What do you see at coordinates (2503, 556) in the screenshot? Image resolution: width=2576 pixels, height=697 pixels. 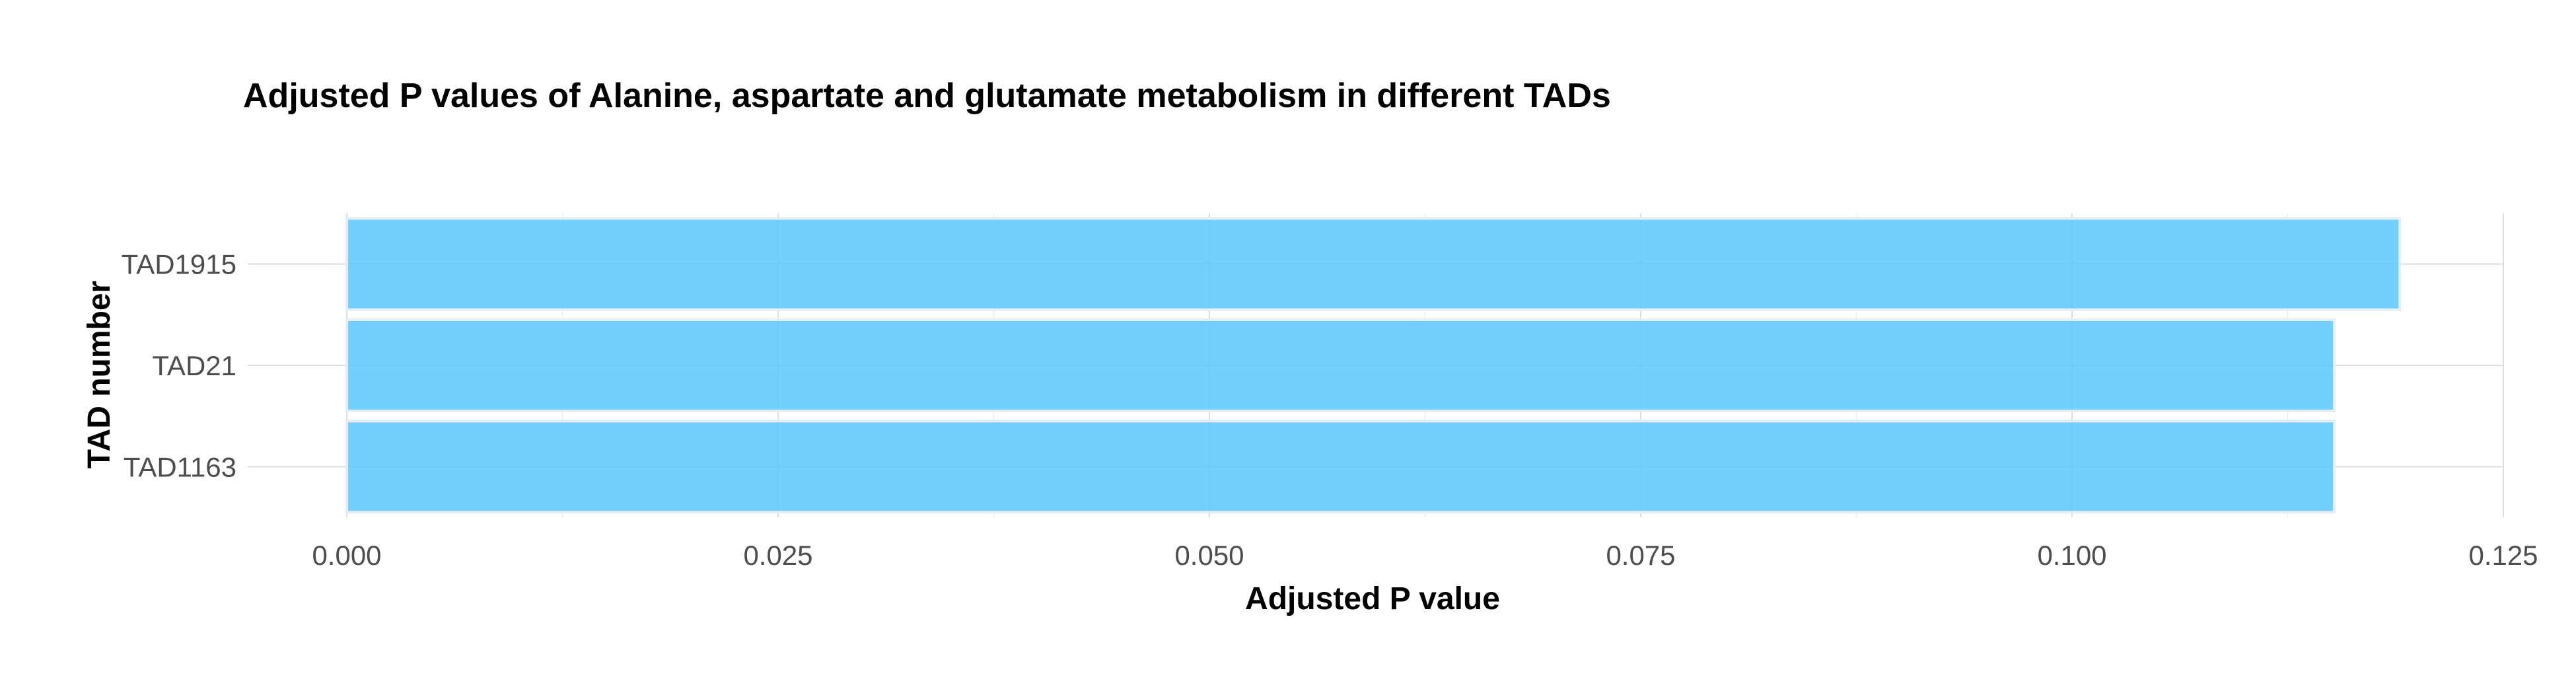 I see `x-tick-label: 0.125` at bounding box center [2503, 556].